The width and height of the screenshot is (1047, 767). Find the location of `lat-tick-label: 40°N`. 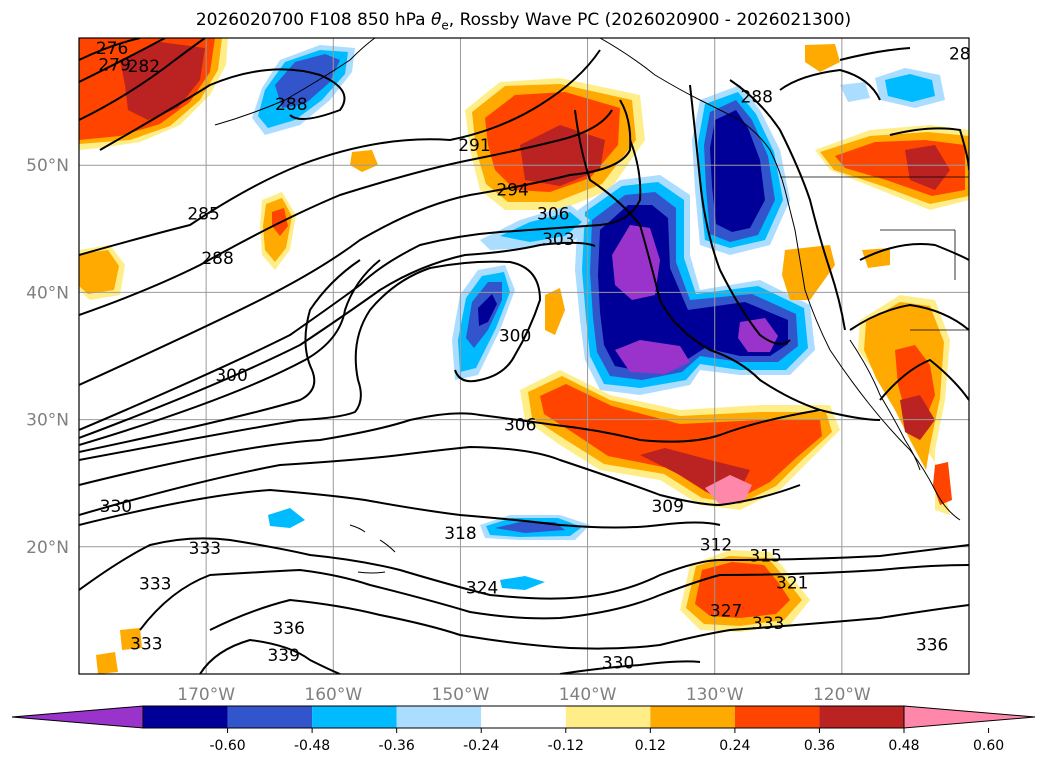

lat-tick-label: 40°N is located at coordinates (47, 293).